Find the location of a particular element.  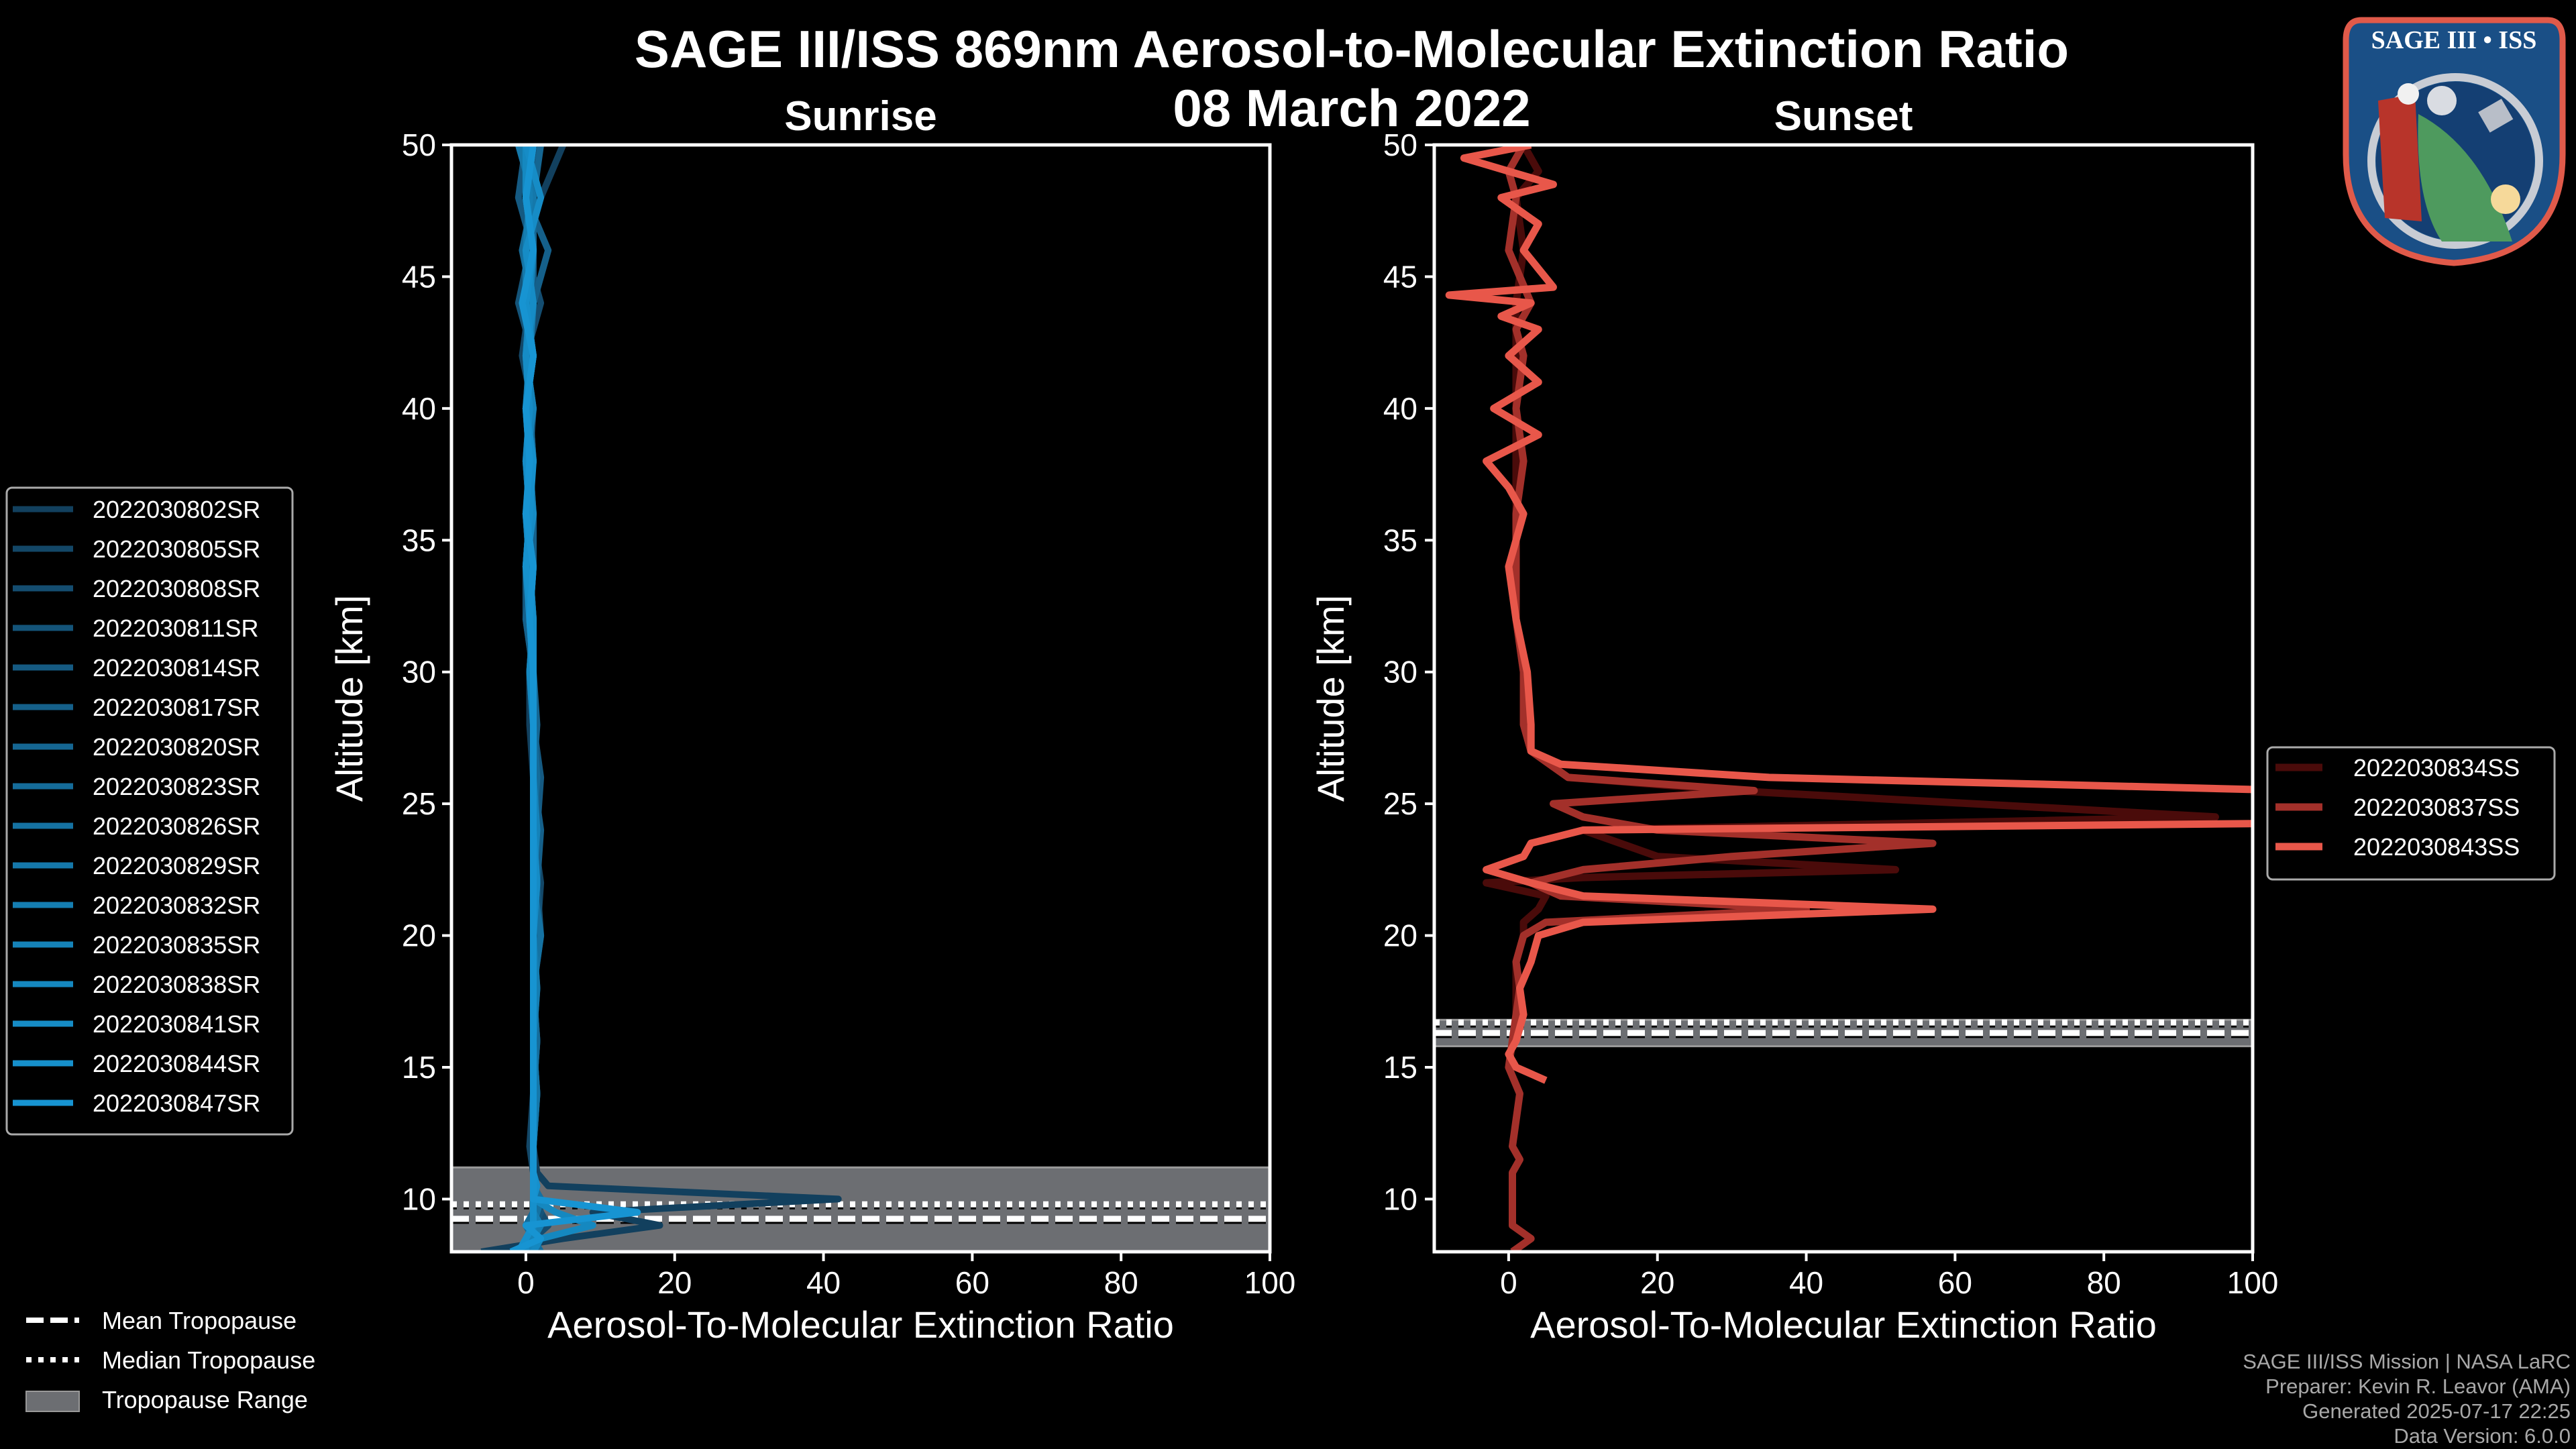

legend-label: 2022030817SR is located at coordinates (176, 707).